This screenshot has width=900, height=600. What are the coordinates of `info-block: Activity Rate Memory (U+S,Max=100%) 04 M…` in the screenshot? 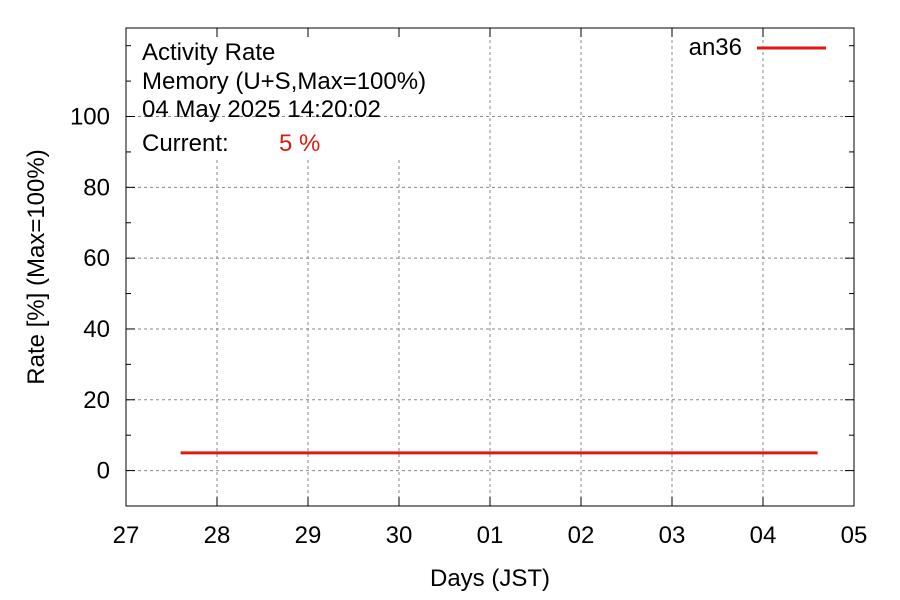 It's located at (284, 98).